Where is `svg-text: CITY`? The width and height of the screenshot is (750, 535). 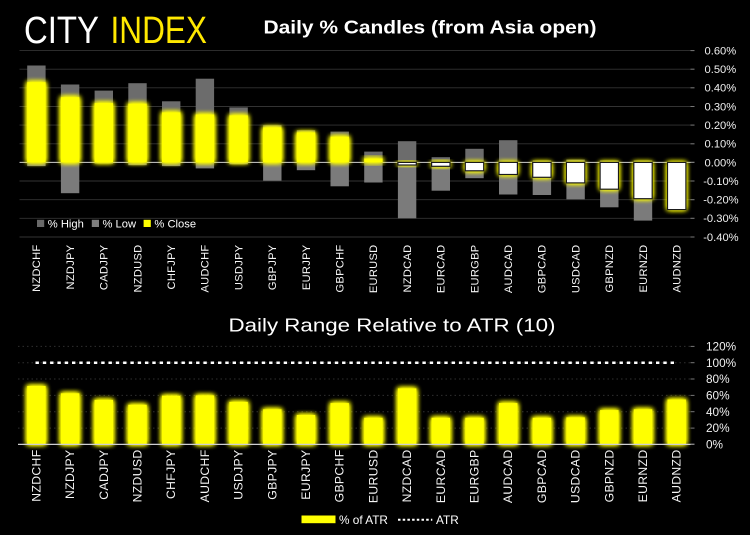
svg-text: CITY is located at coordinates (61, 31).